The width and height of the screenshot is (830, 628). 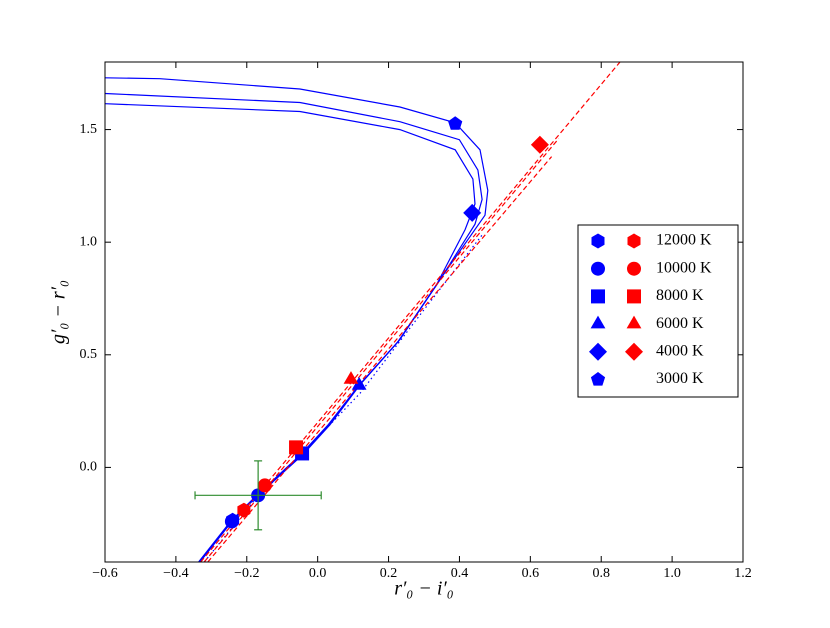 What do you see at coordinates (680, 295) in the screenshot?
I see `legend-label: 8000 K` at bounding box center [680, 295].